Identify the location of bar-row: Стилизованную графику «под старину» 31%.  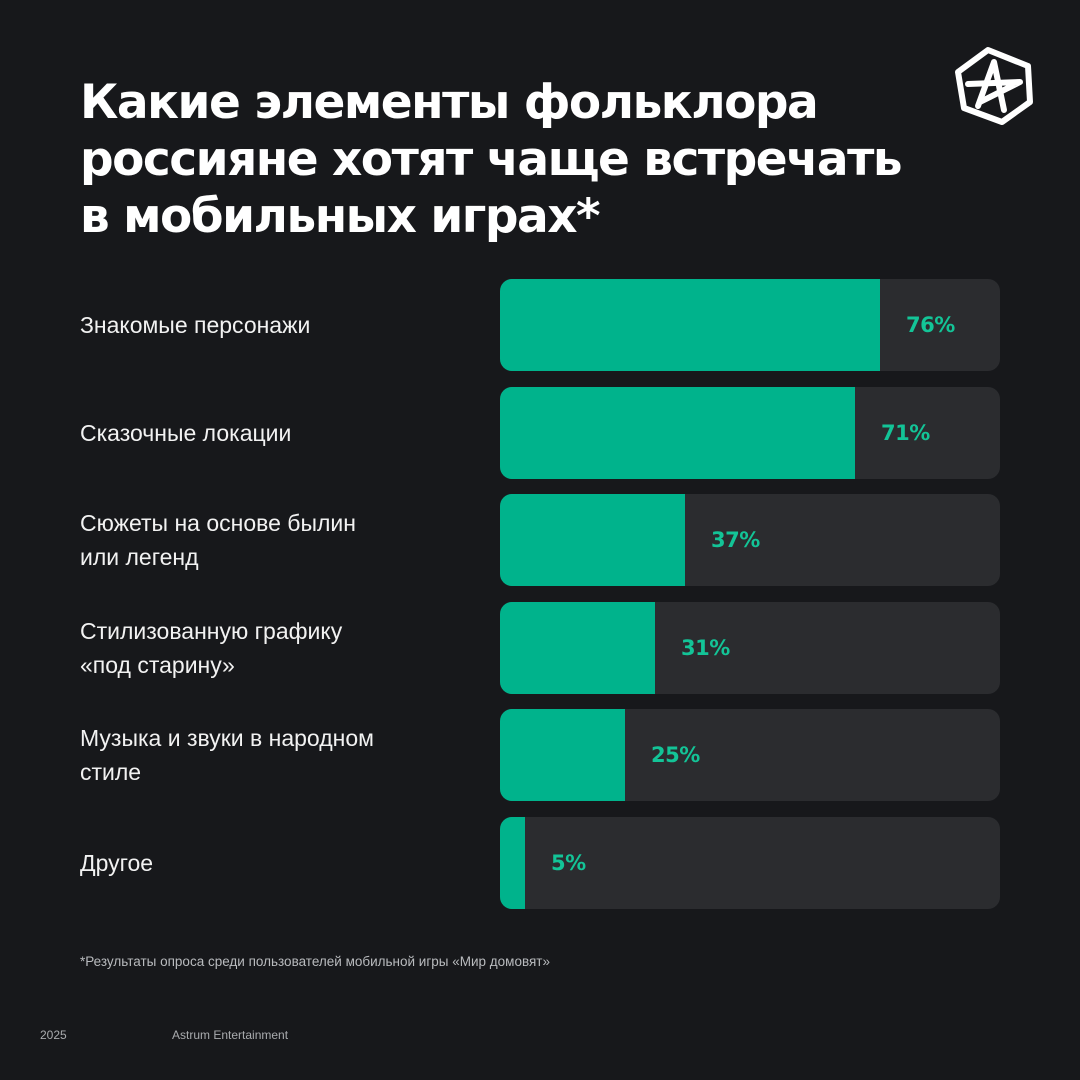
(540, 647).